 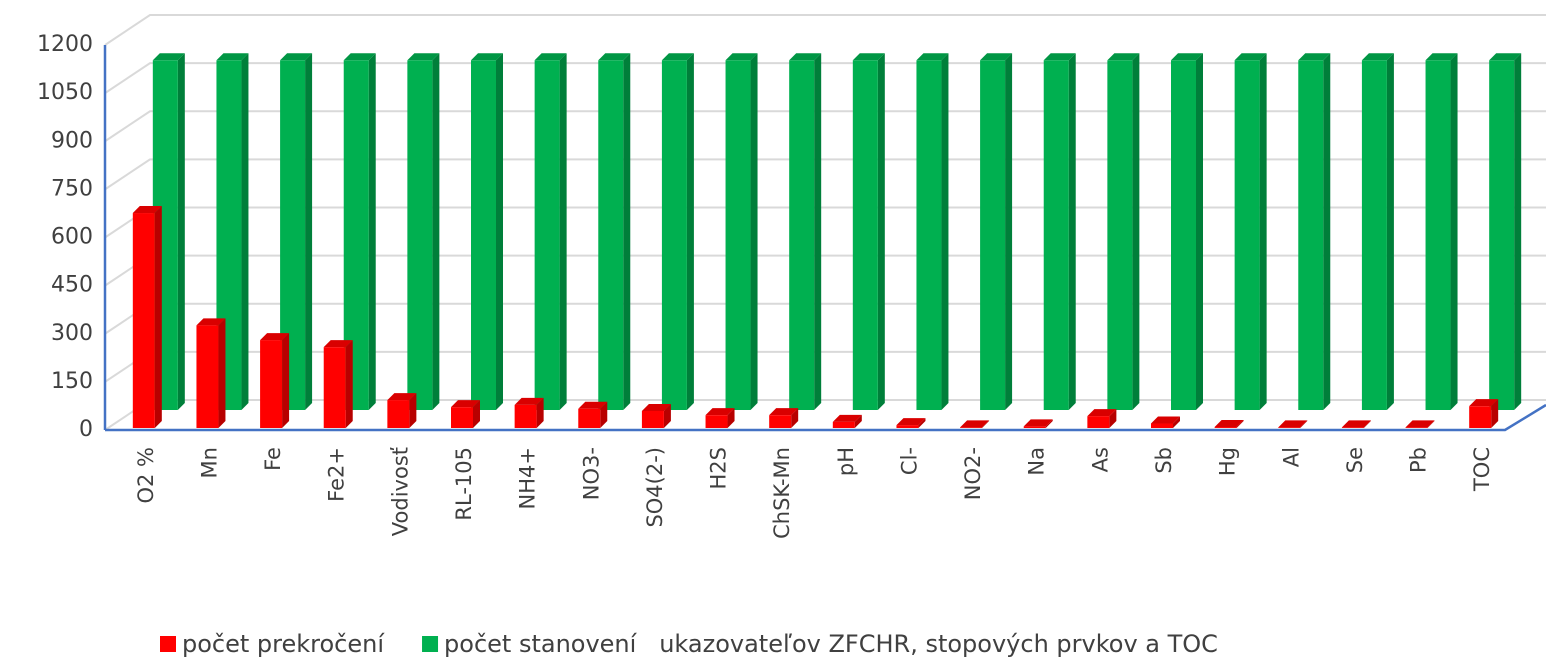 I want to click on x-tick-label: SO4(2-), so click(x=655, y=487).